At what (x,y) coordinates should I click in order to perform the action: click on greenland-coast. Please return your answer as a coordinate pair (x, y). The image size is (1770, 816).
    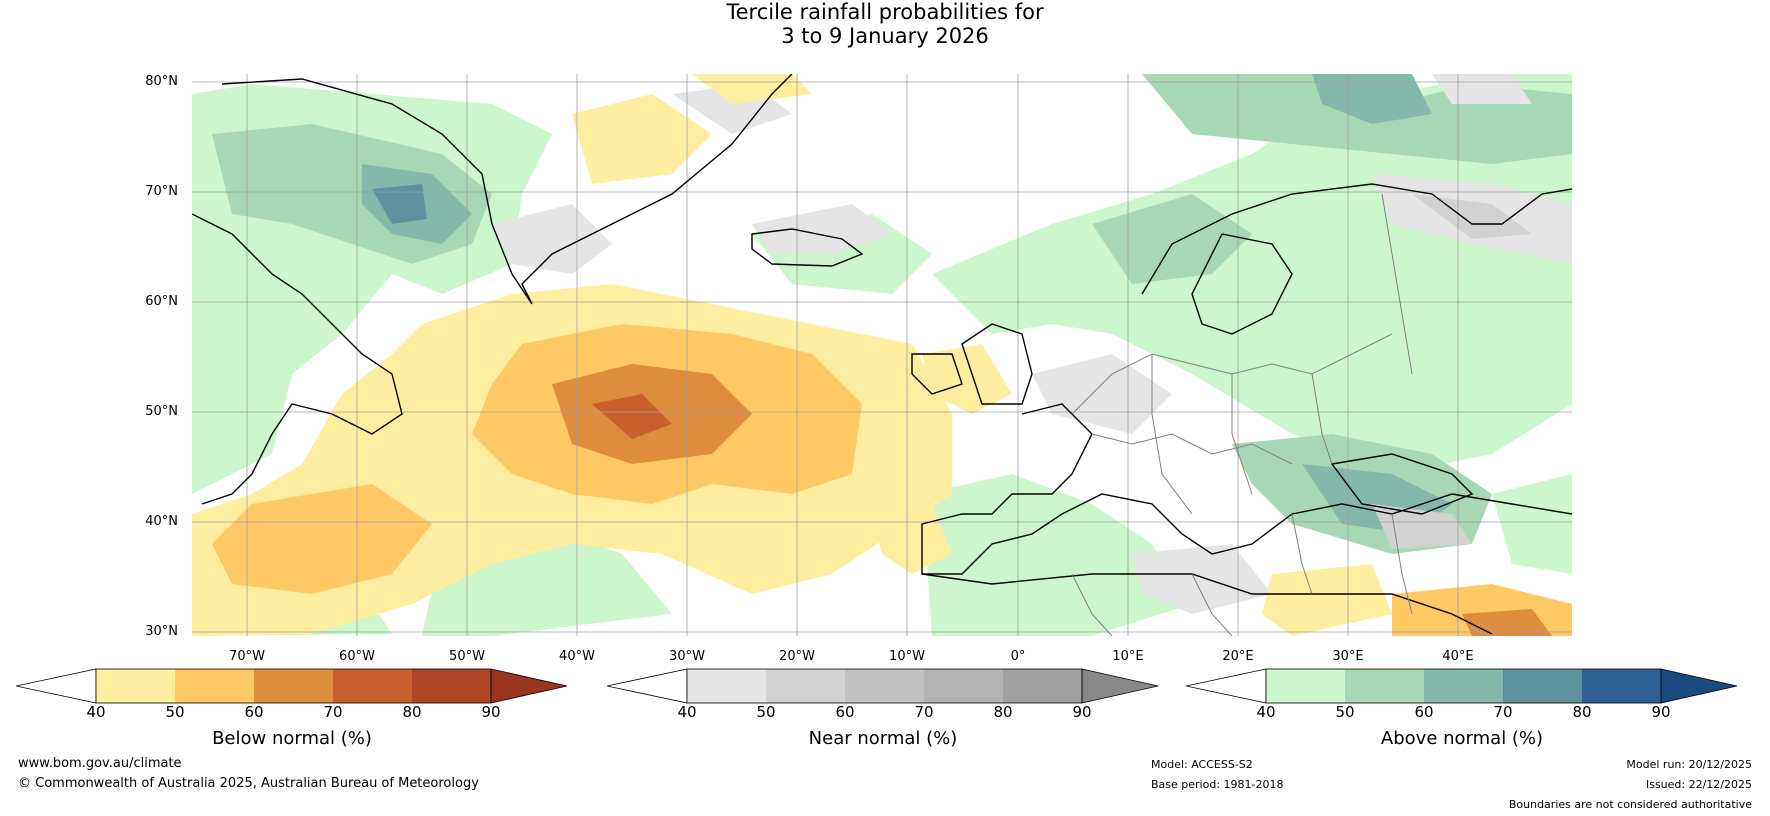
    Looking at the image, I should click on (507, 189).